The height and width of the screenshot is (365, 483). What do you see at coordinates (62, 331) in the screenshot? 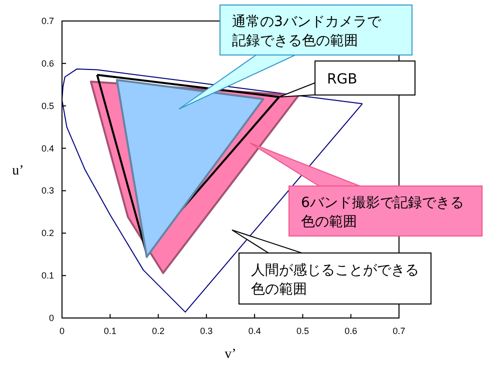
I see `x-tick-label: 0` at bounding box center [62, 331].